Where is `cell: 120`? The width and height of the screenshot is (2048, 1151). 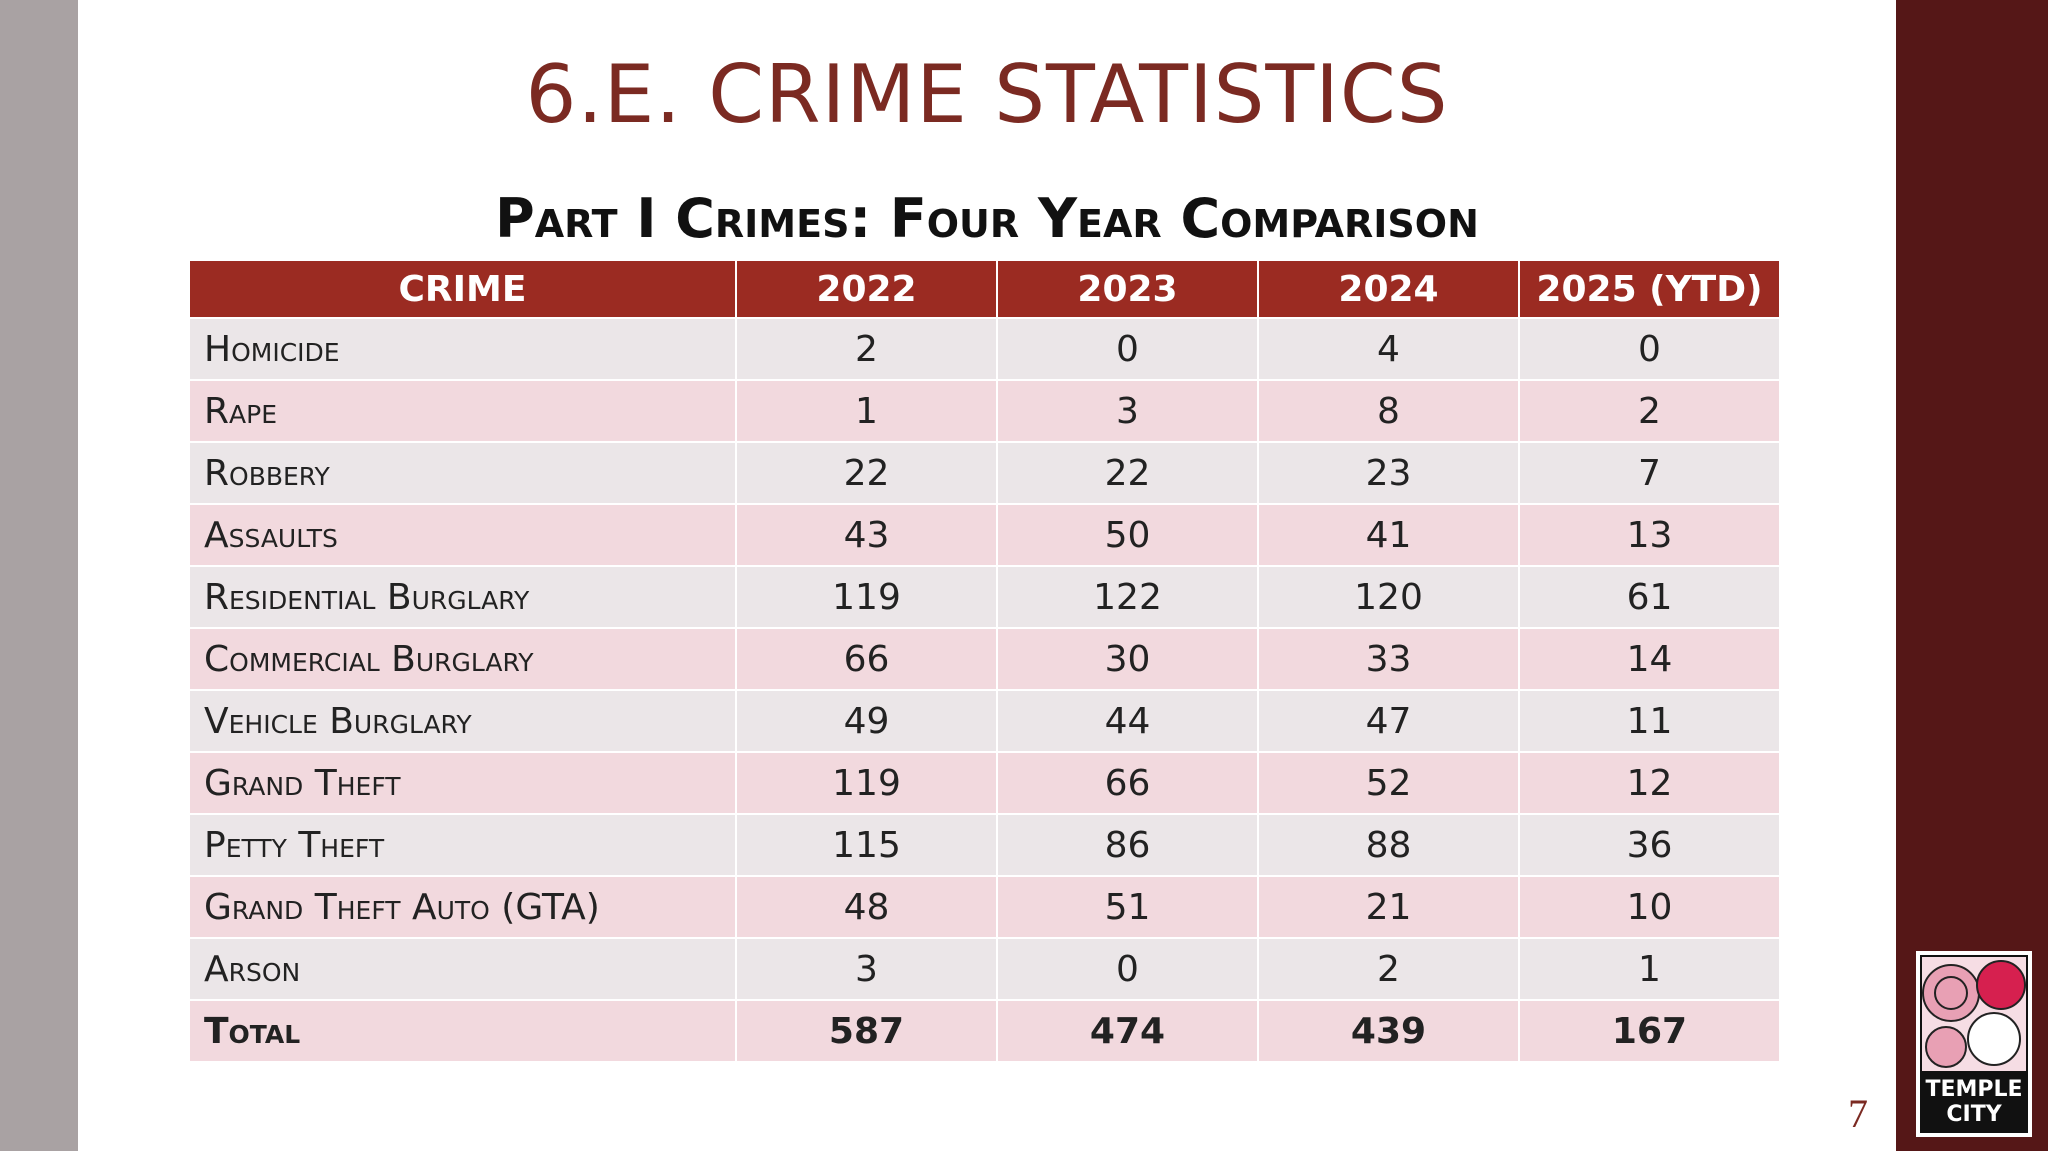
cell: 120 is located at coordinates (1388, 597).